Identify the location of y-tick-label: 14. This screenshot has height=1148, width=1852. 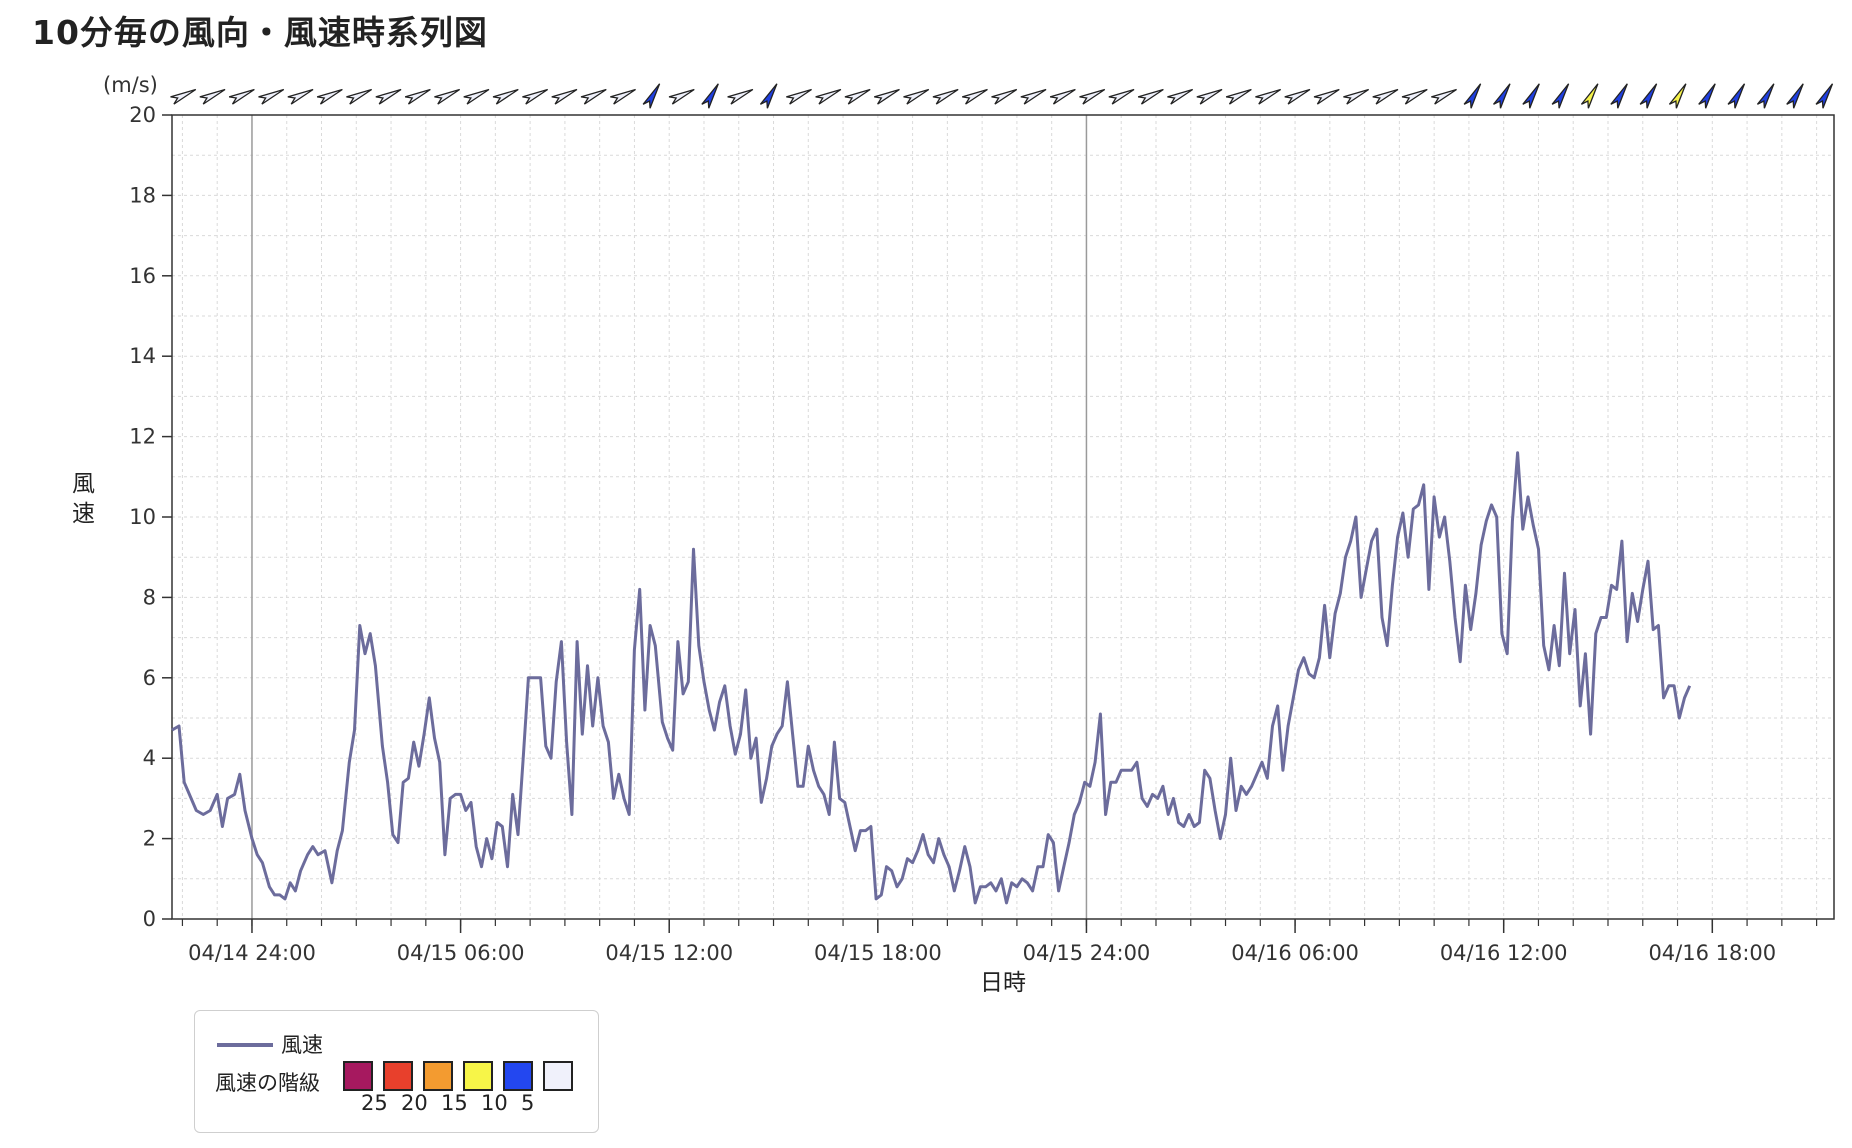
(142, 356).